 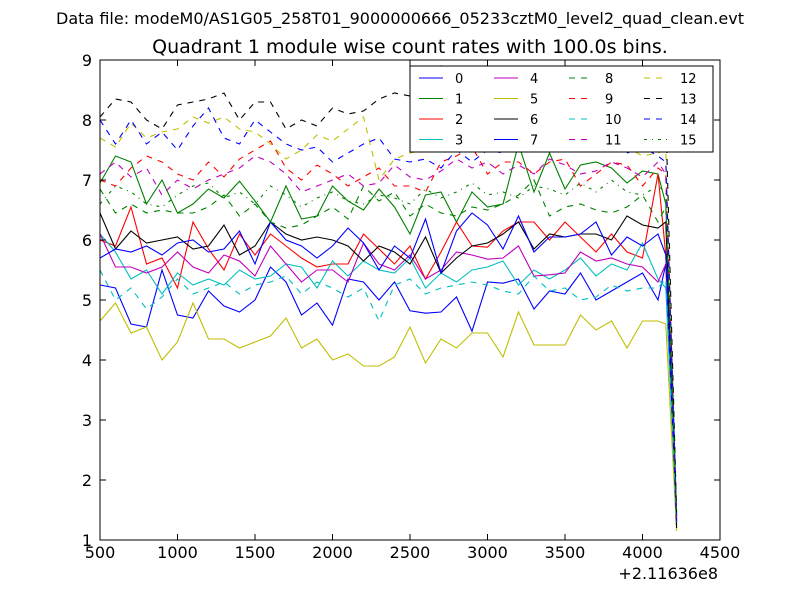 I want to click on y-tick-label: 6, so click(x=87, y=240).